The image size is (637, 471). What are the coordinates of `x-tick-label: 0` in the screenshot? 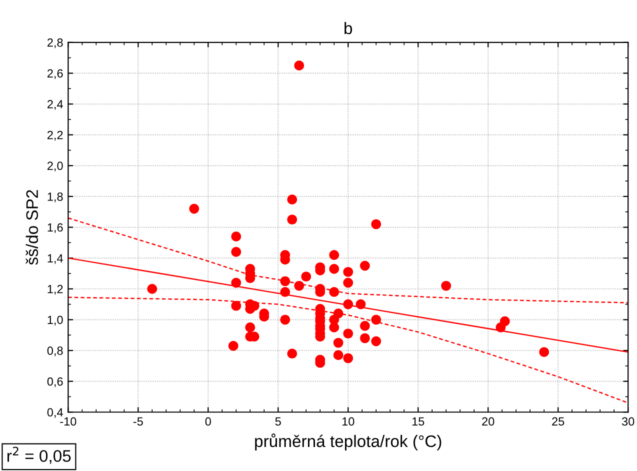 It's located at (208, 421).